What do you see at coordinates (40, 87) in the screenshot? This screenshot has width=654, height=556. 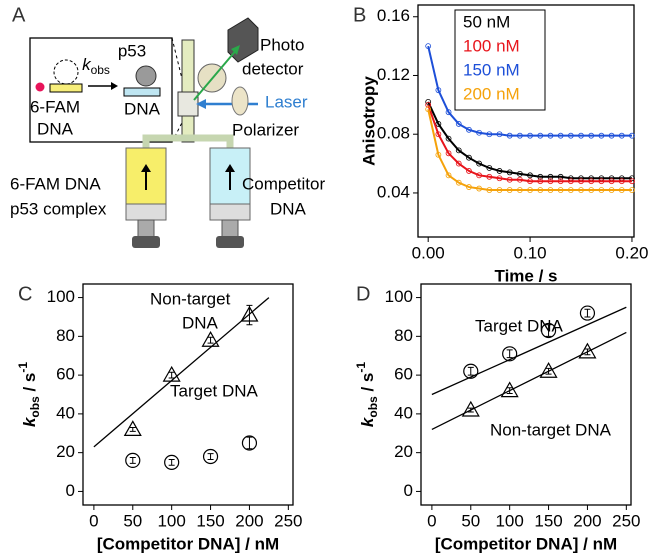 I see `dye` at bounding box center [40, 87].